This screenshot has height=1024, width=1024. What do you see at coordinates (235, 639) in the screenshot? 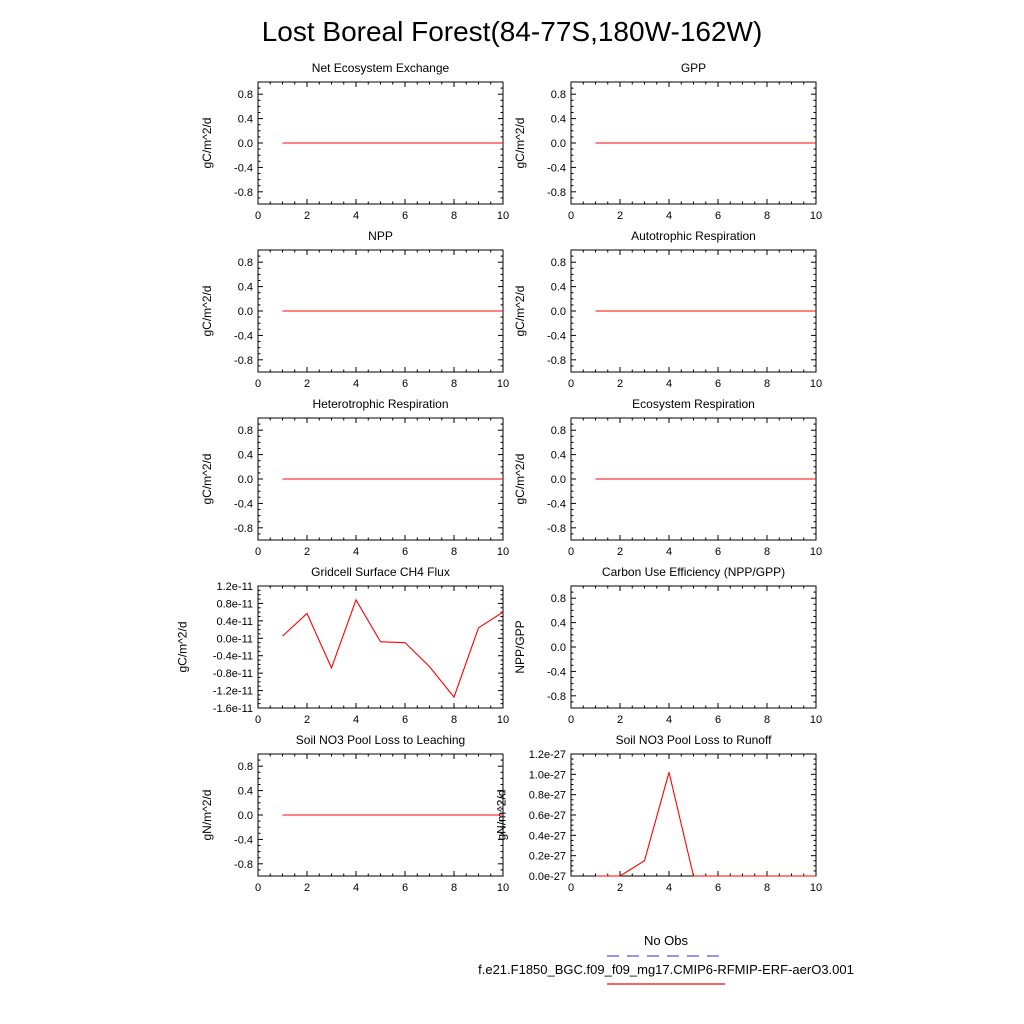
I see `y-tick-label: 0.0e-11` at bounding box center [235, 639].